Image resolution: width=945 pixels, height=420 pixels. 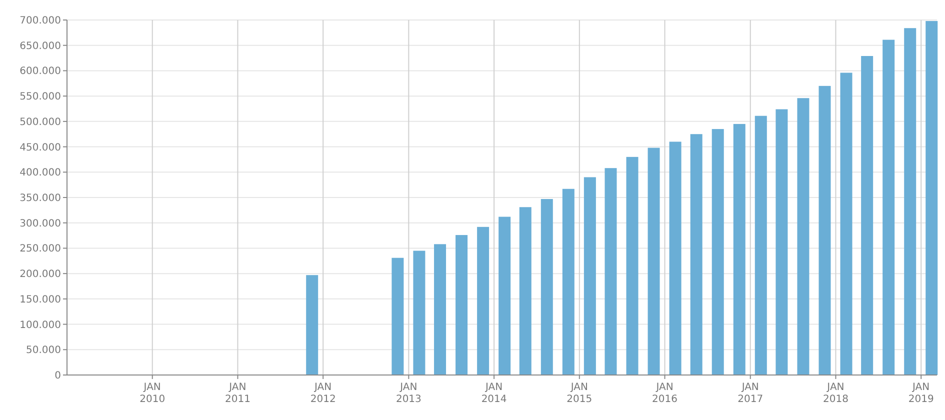 What do you see at coordinates (43, 350) in the screenshot?
I see `y-tick-label: 50.000` at bounding box center [43, 350].